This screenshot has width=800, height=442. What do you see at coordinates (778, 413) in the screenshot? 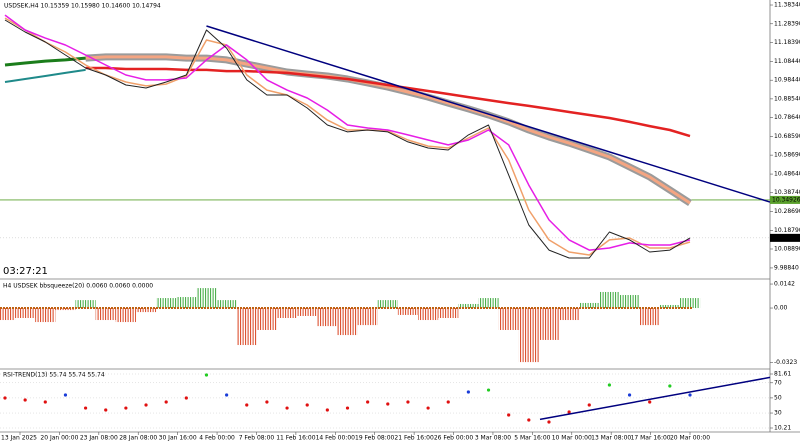
I see `y-tick-label: 30` at bounding box center [778, 413].